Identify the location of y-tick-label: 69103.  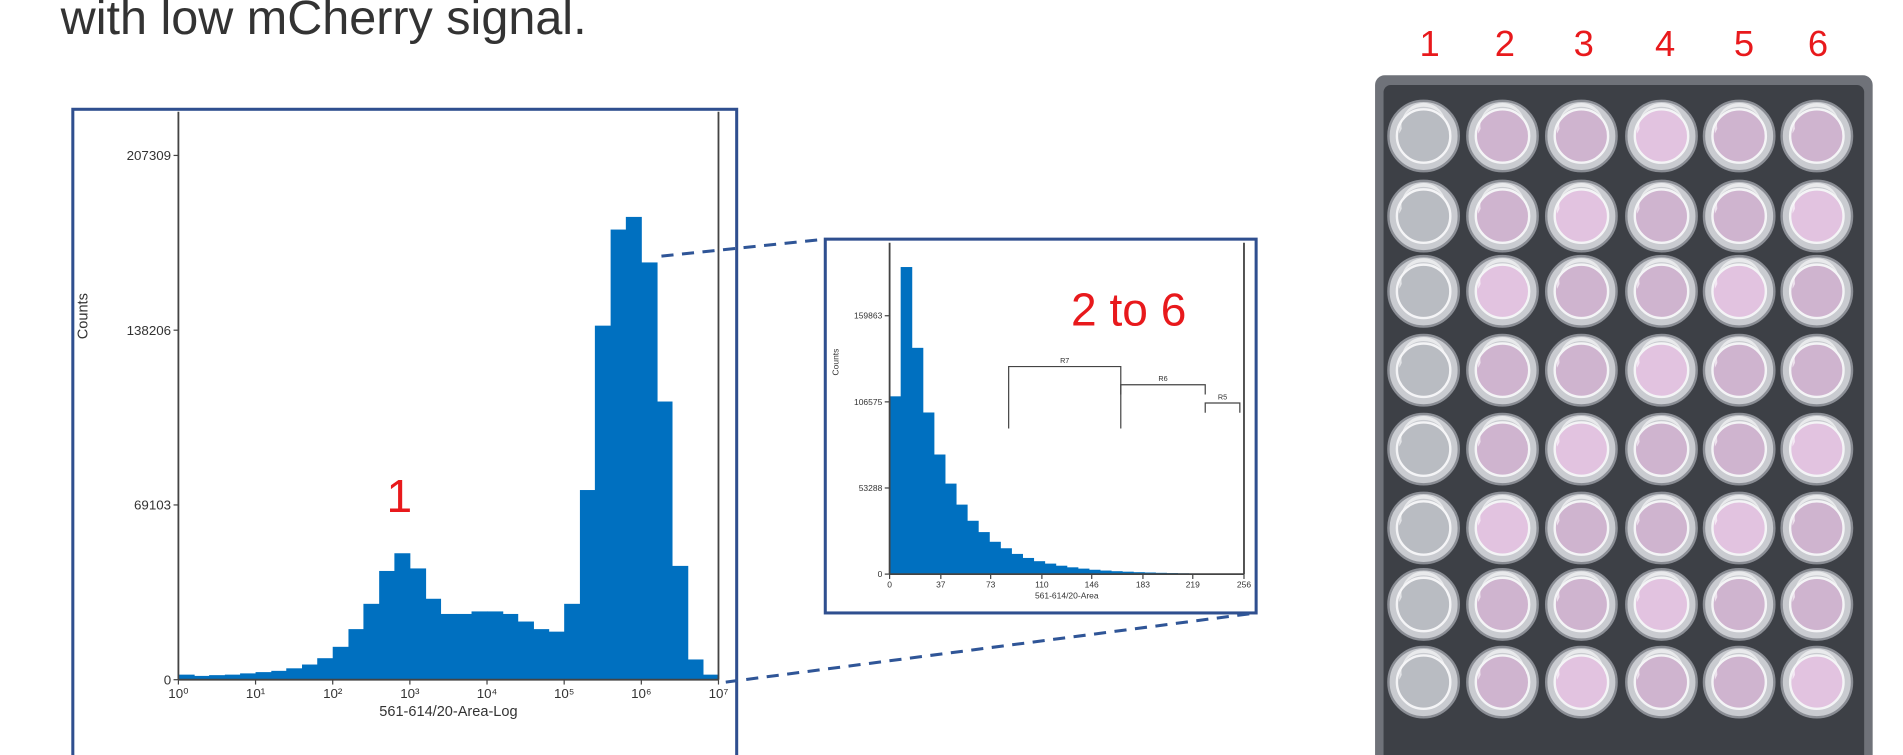
(152, 505).